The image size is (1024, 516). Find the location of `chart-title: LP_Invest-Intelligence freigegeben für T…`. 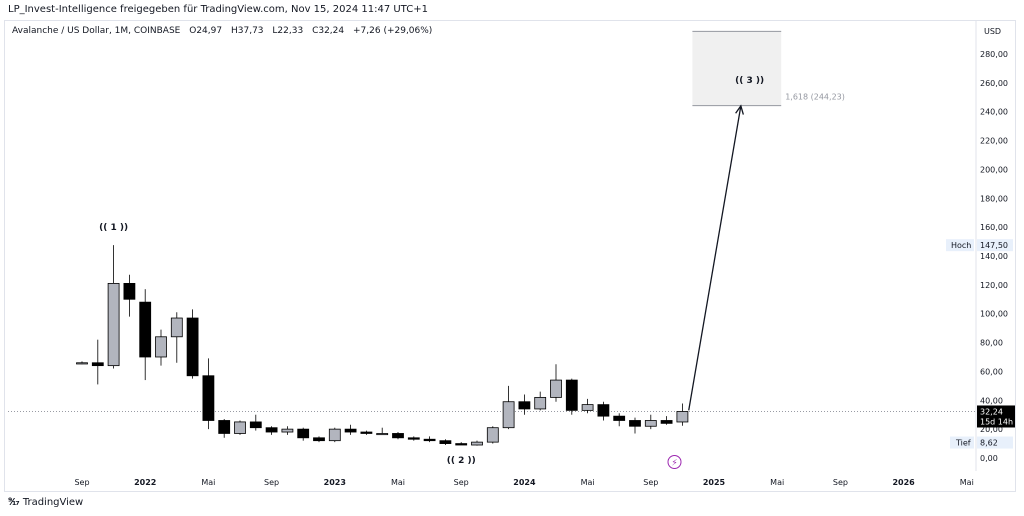

chart-title: LP_Invest-Intelligence freigegeben für T… is located at coordinates (218, 9).